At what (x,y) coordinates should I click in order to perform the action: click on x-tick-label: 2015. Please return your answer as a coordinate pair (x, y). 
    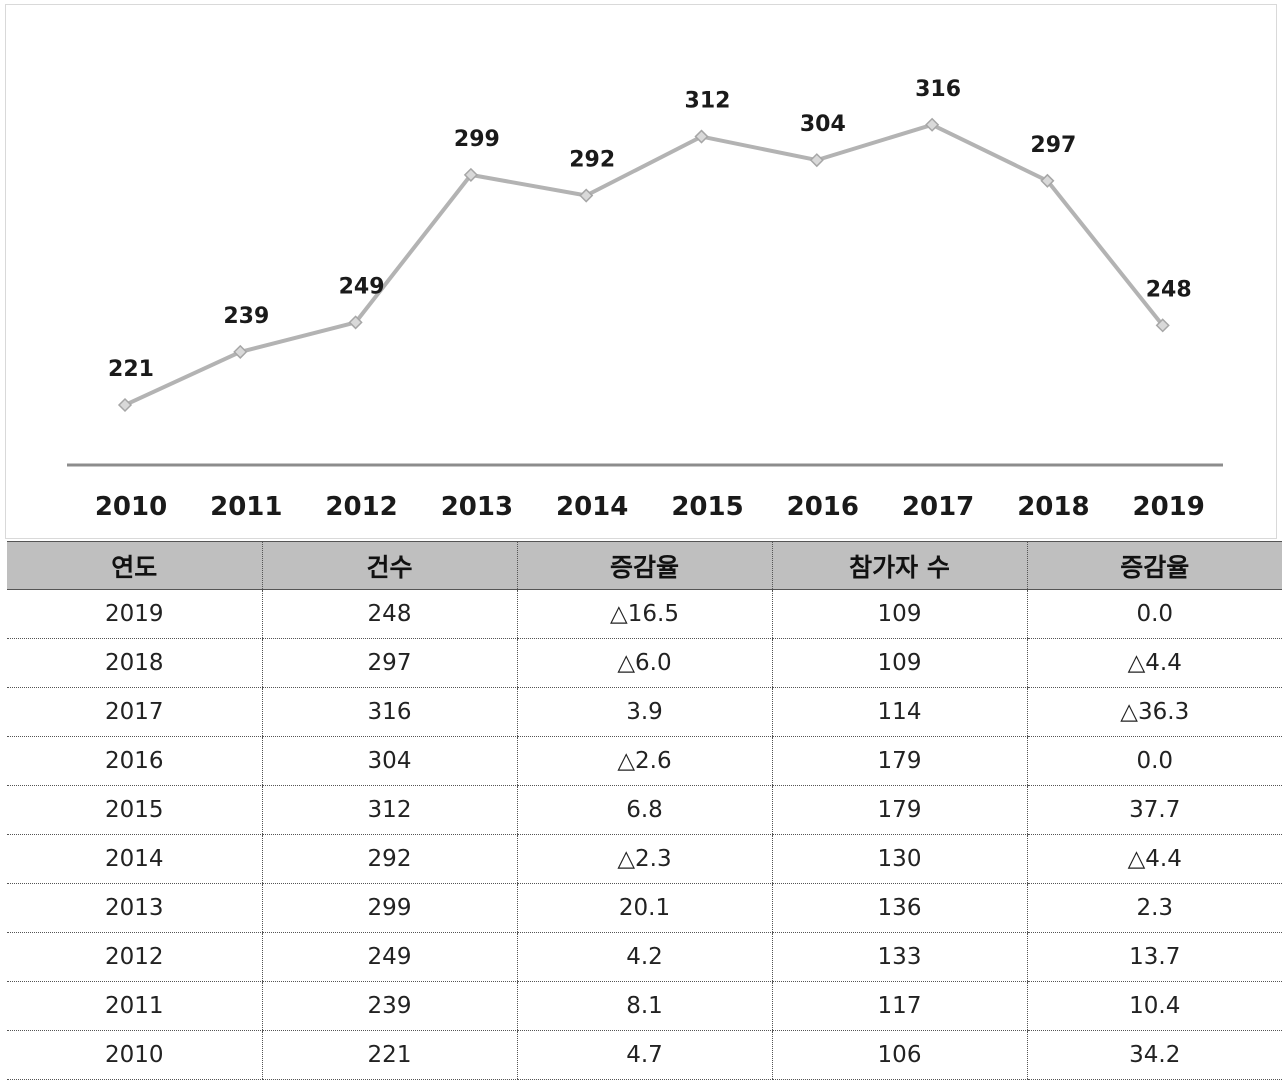
    Looking at the image, I should click on (707, 507).